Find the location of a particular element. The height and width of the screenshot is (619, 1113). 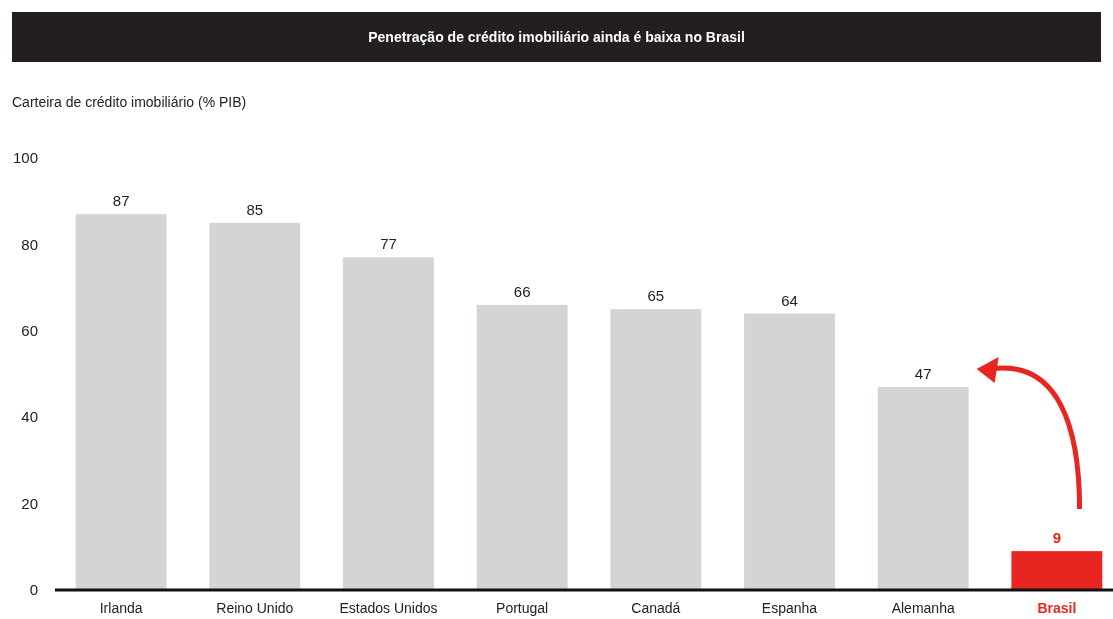

data-label: 87 is located at coordinates (121, 201).